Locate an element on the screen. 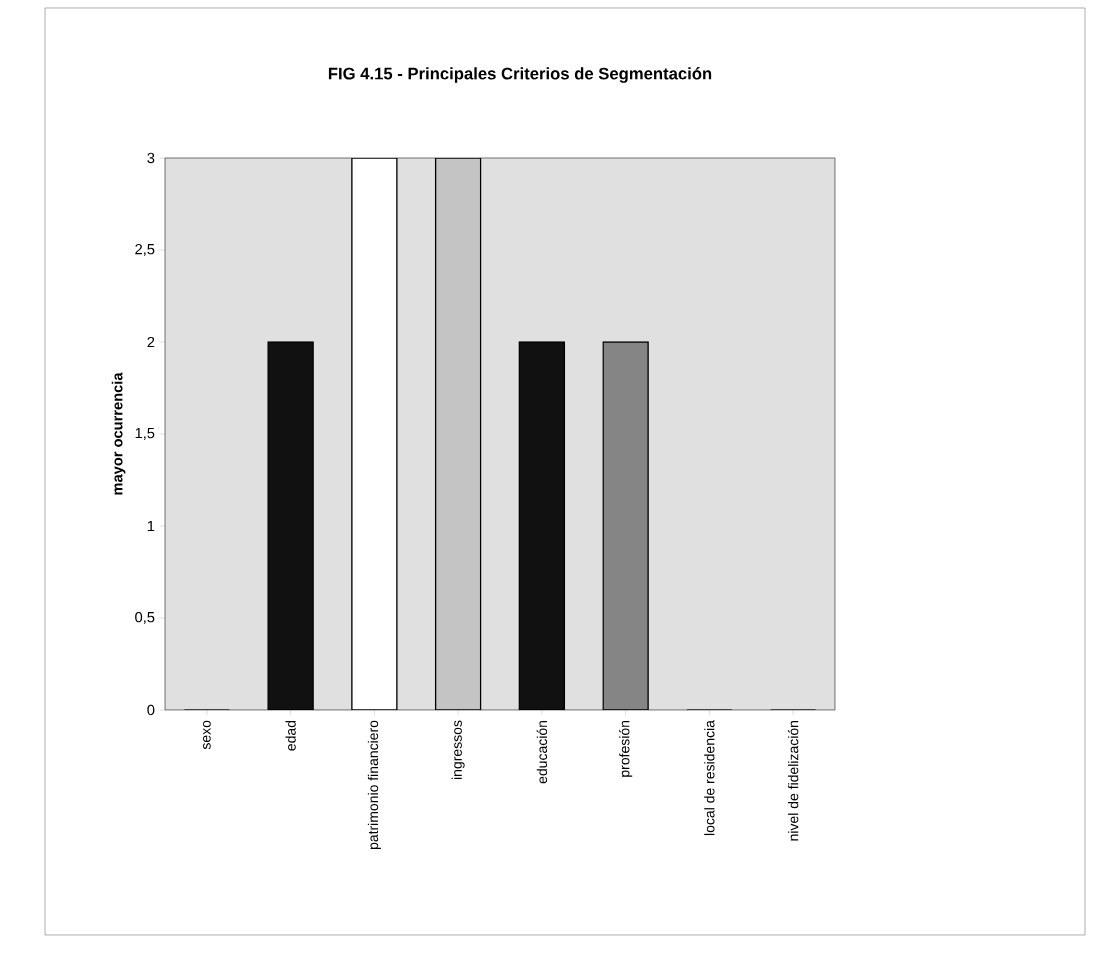 The image size is (1097, 953). x-tick-label: local de residencia is located at coordinates (709, 778).